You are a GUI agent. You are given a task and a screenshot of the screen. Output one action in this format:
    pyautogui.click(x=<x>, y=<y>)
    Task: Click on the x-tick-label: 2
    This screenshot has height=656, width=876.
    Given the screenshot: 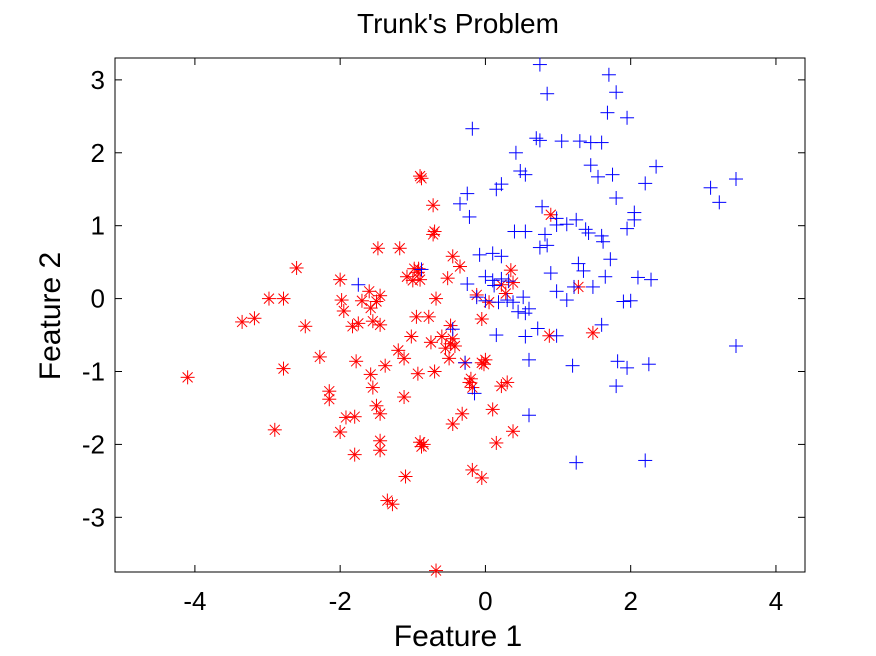 What is the action you would take?
    pyautogui.click(x=630, y=601)
    